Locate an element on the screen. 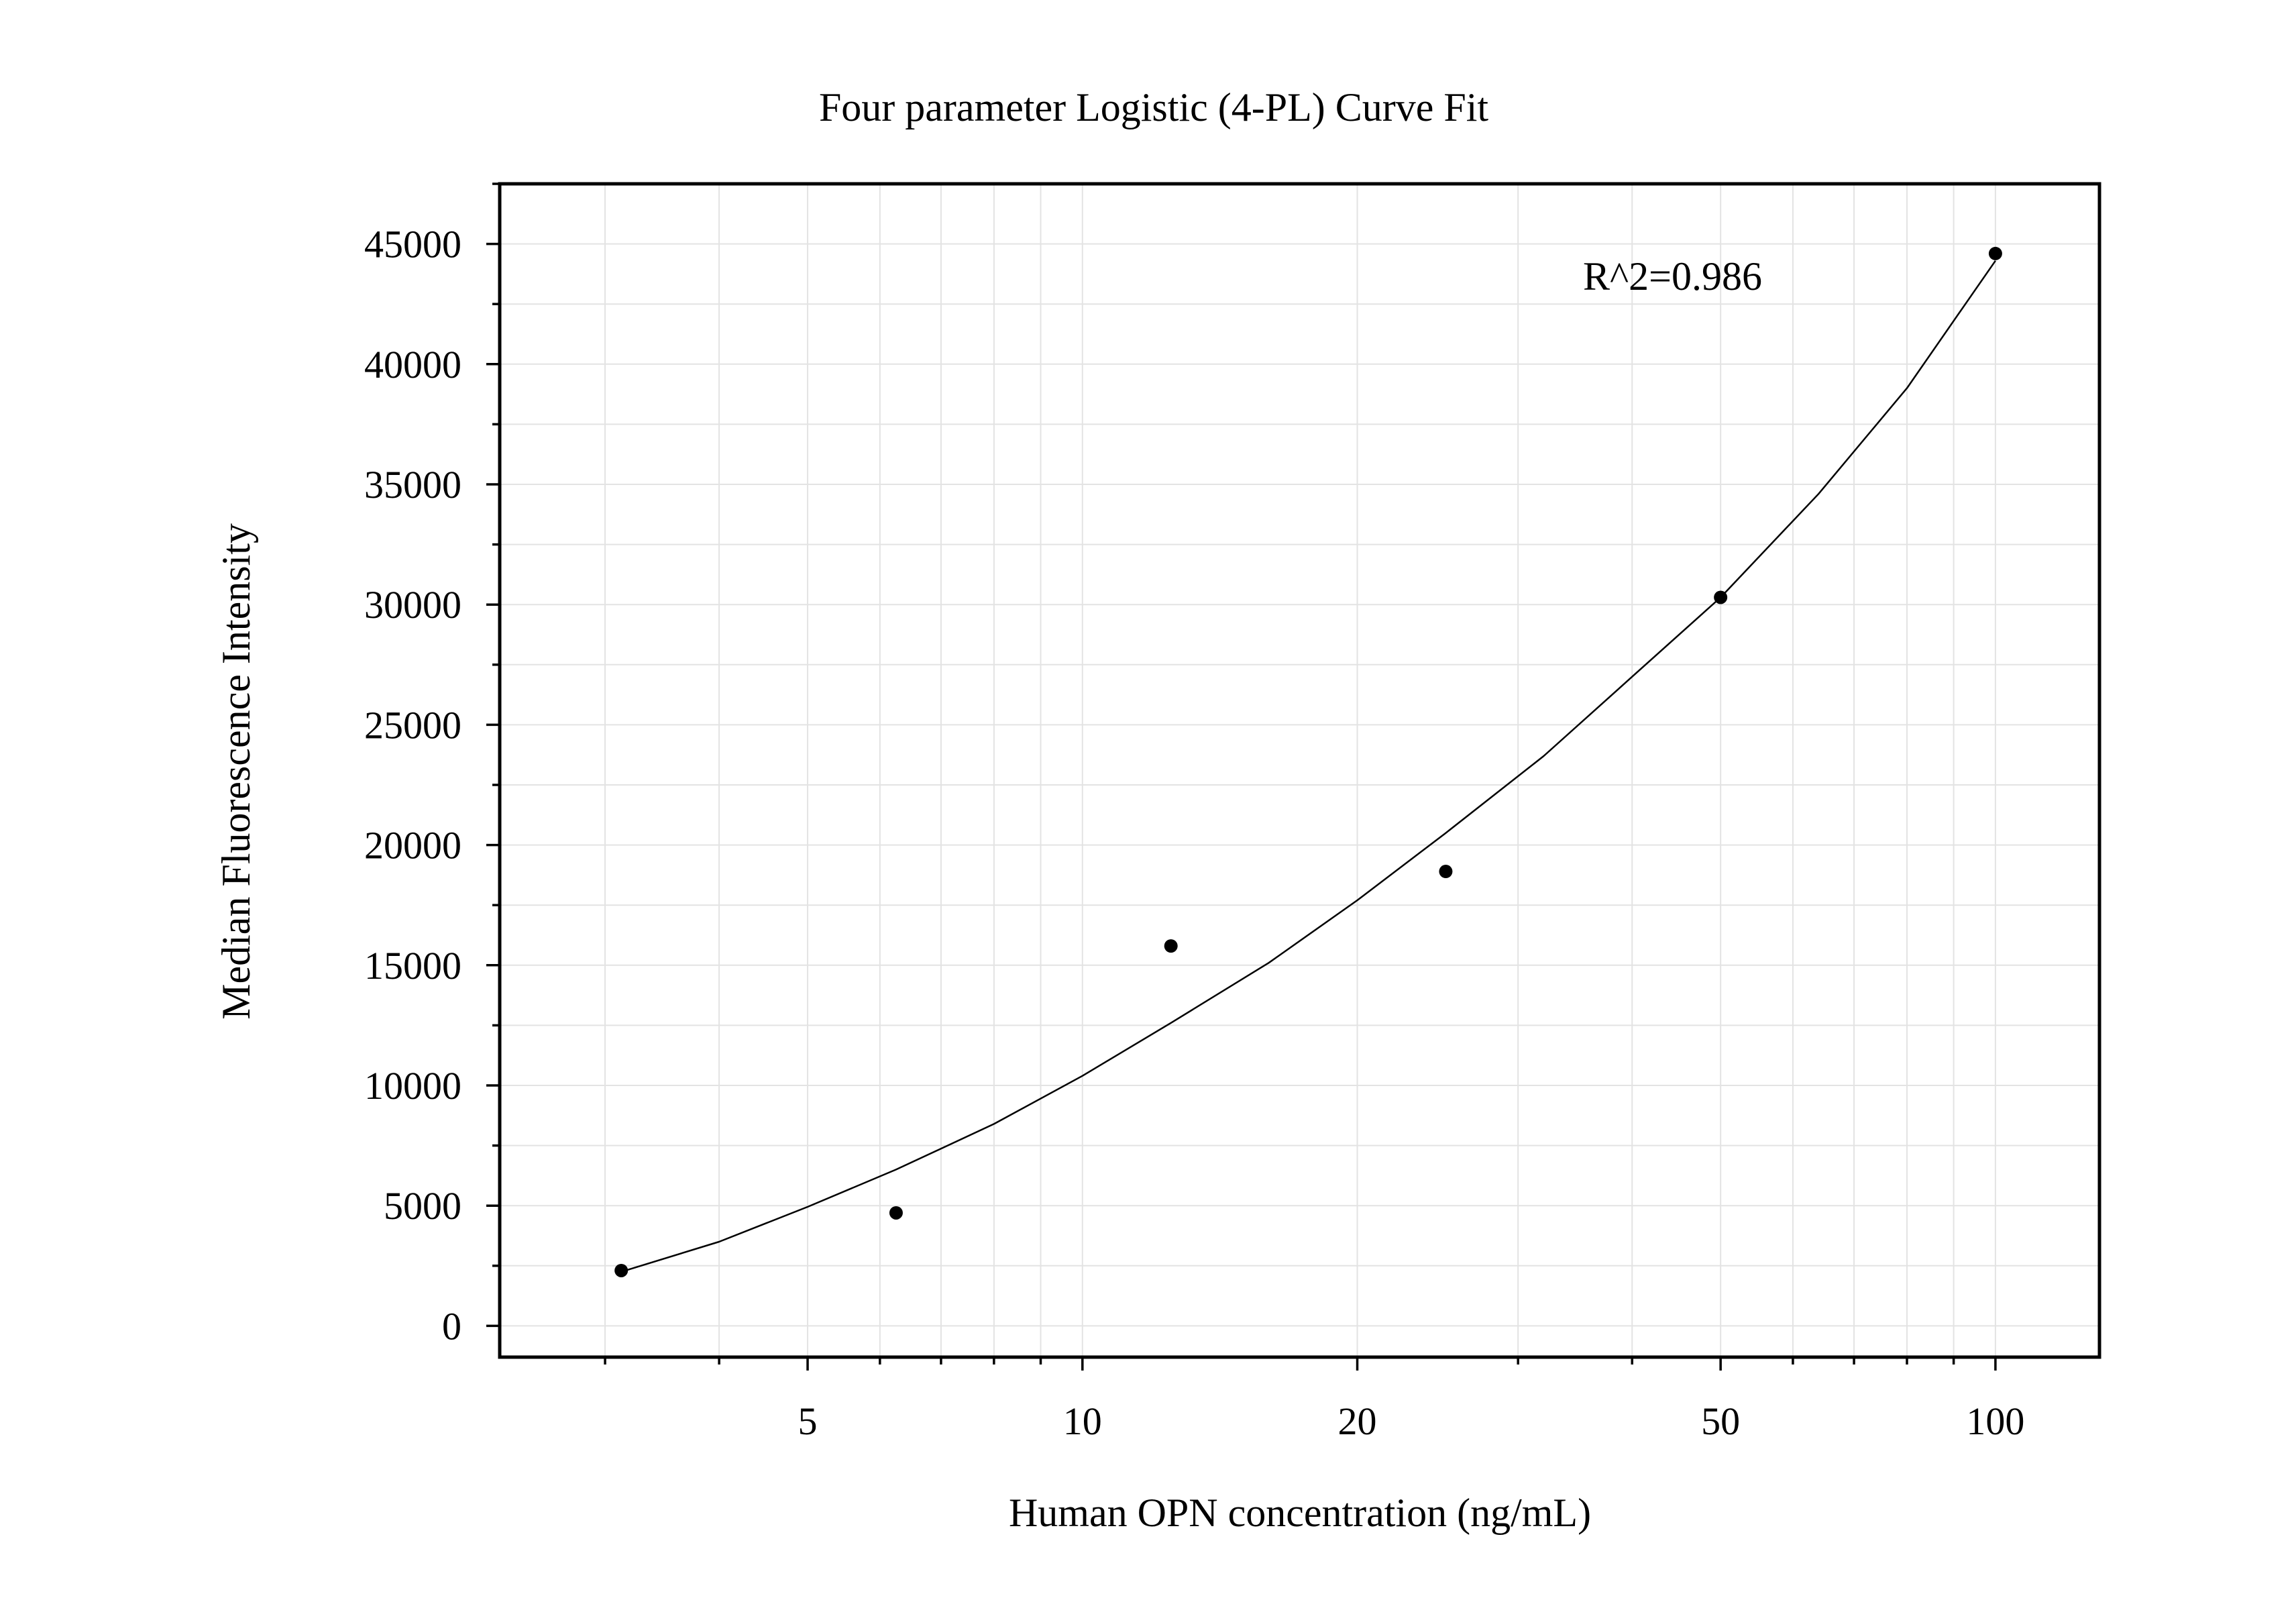 This screenshot has width=2296, height=1604. y-tick-label: 45000 is located at coordinates (413, 244).